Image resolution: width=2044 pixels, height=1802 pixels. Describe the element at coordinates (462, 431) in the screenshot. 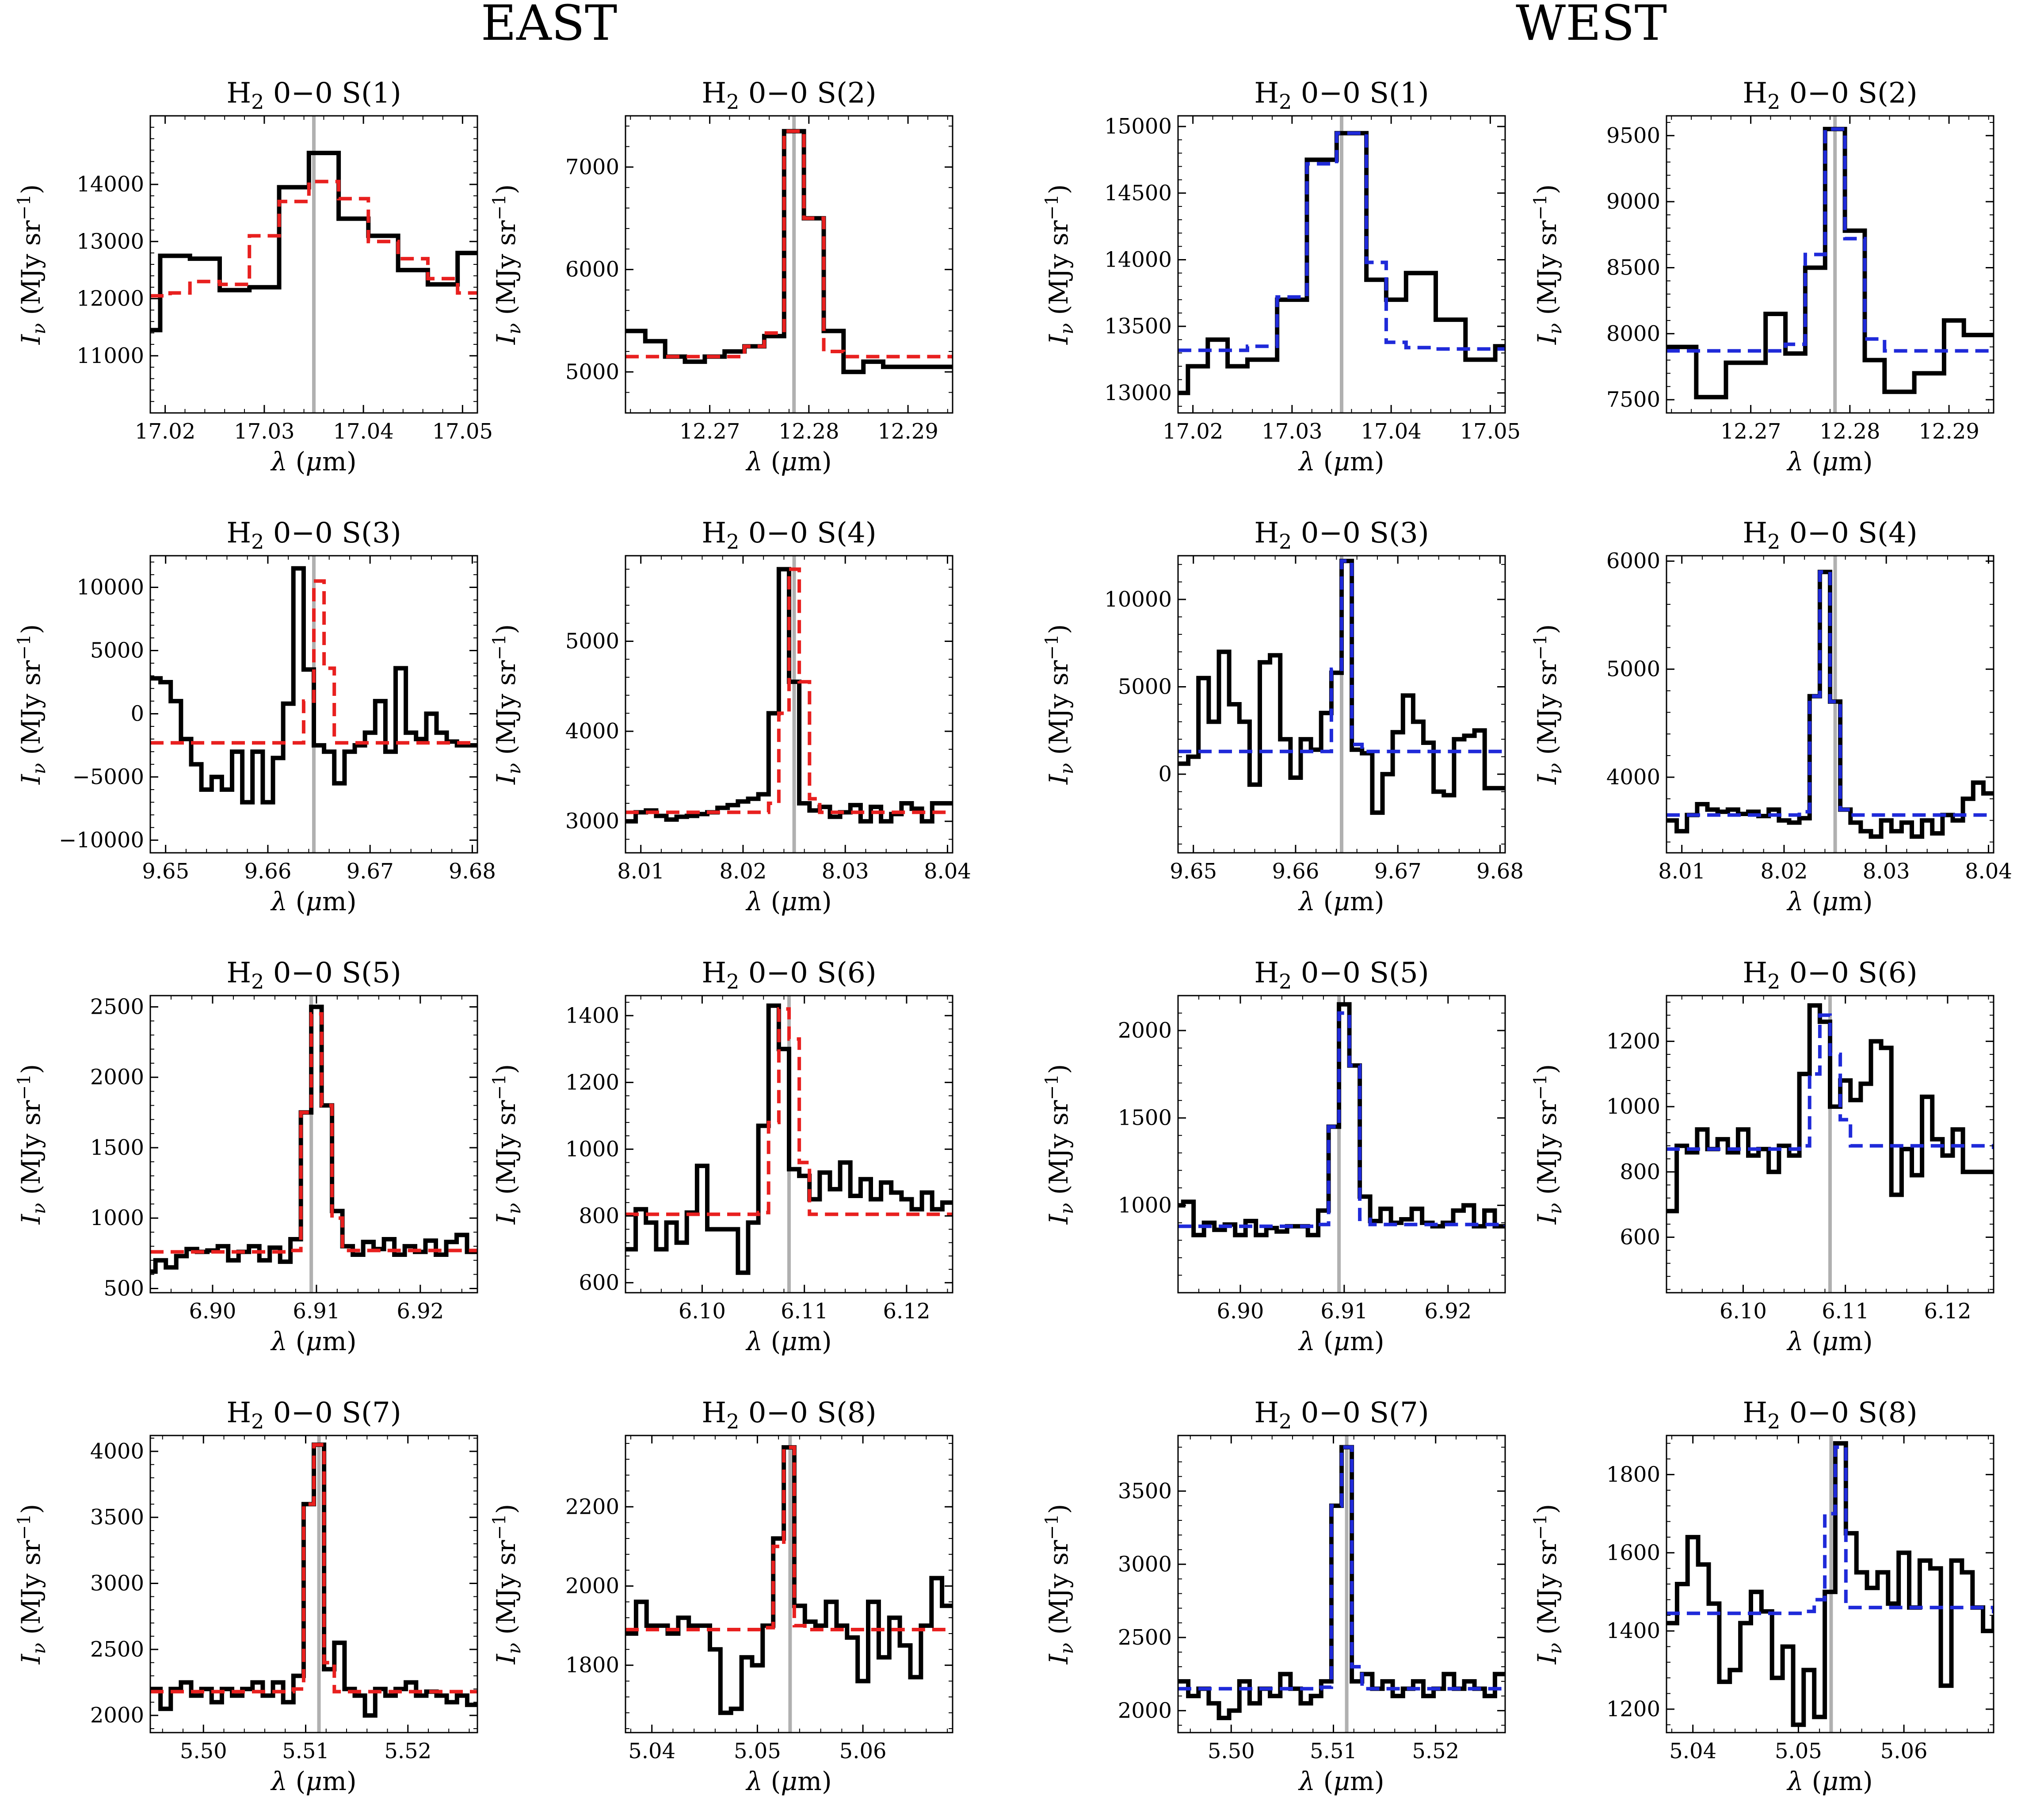

I see `x-tick-label: 17.05` at that location.